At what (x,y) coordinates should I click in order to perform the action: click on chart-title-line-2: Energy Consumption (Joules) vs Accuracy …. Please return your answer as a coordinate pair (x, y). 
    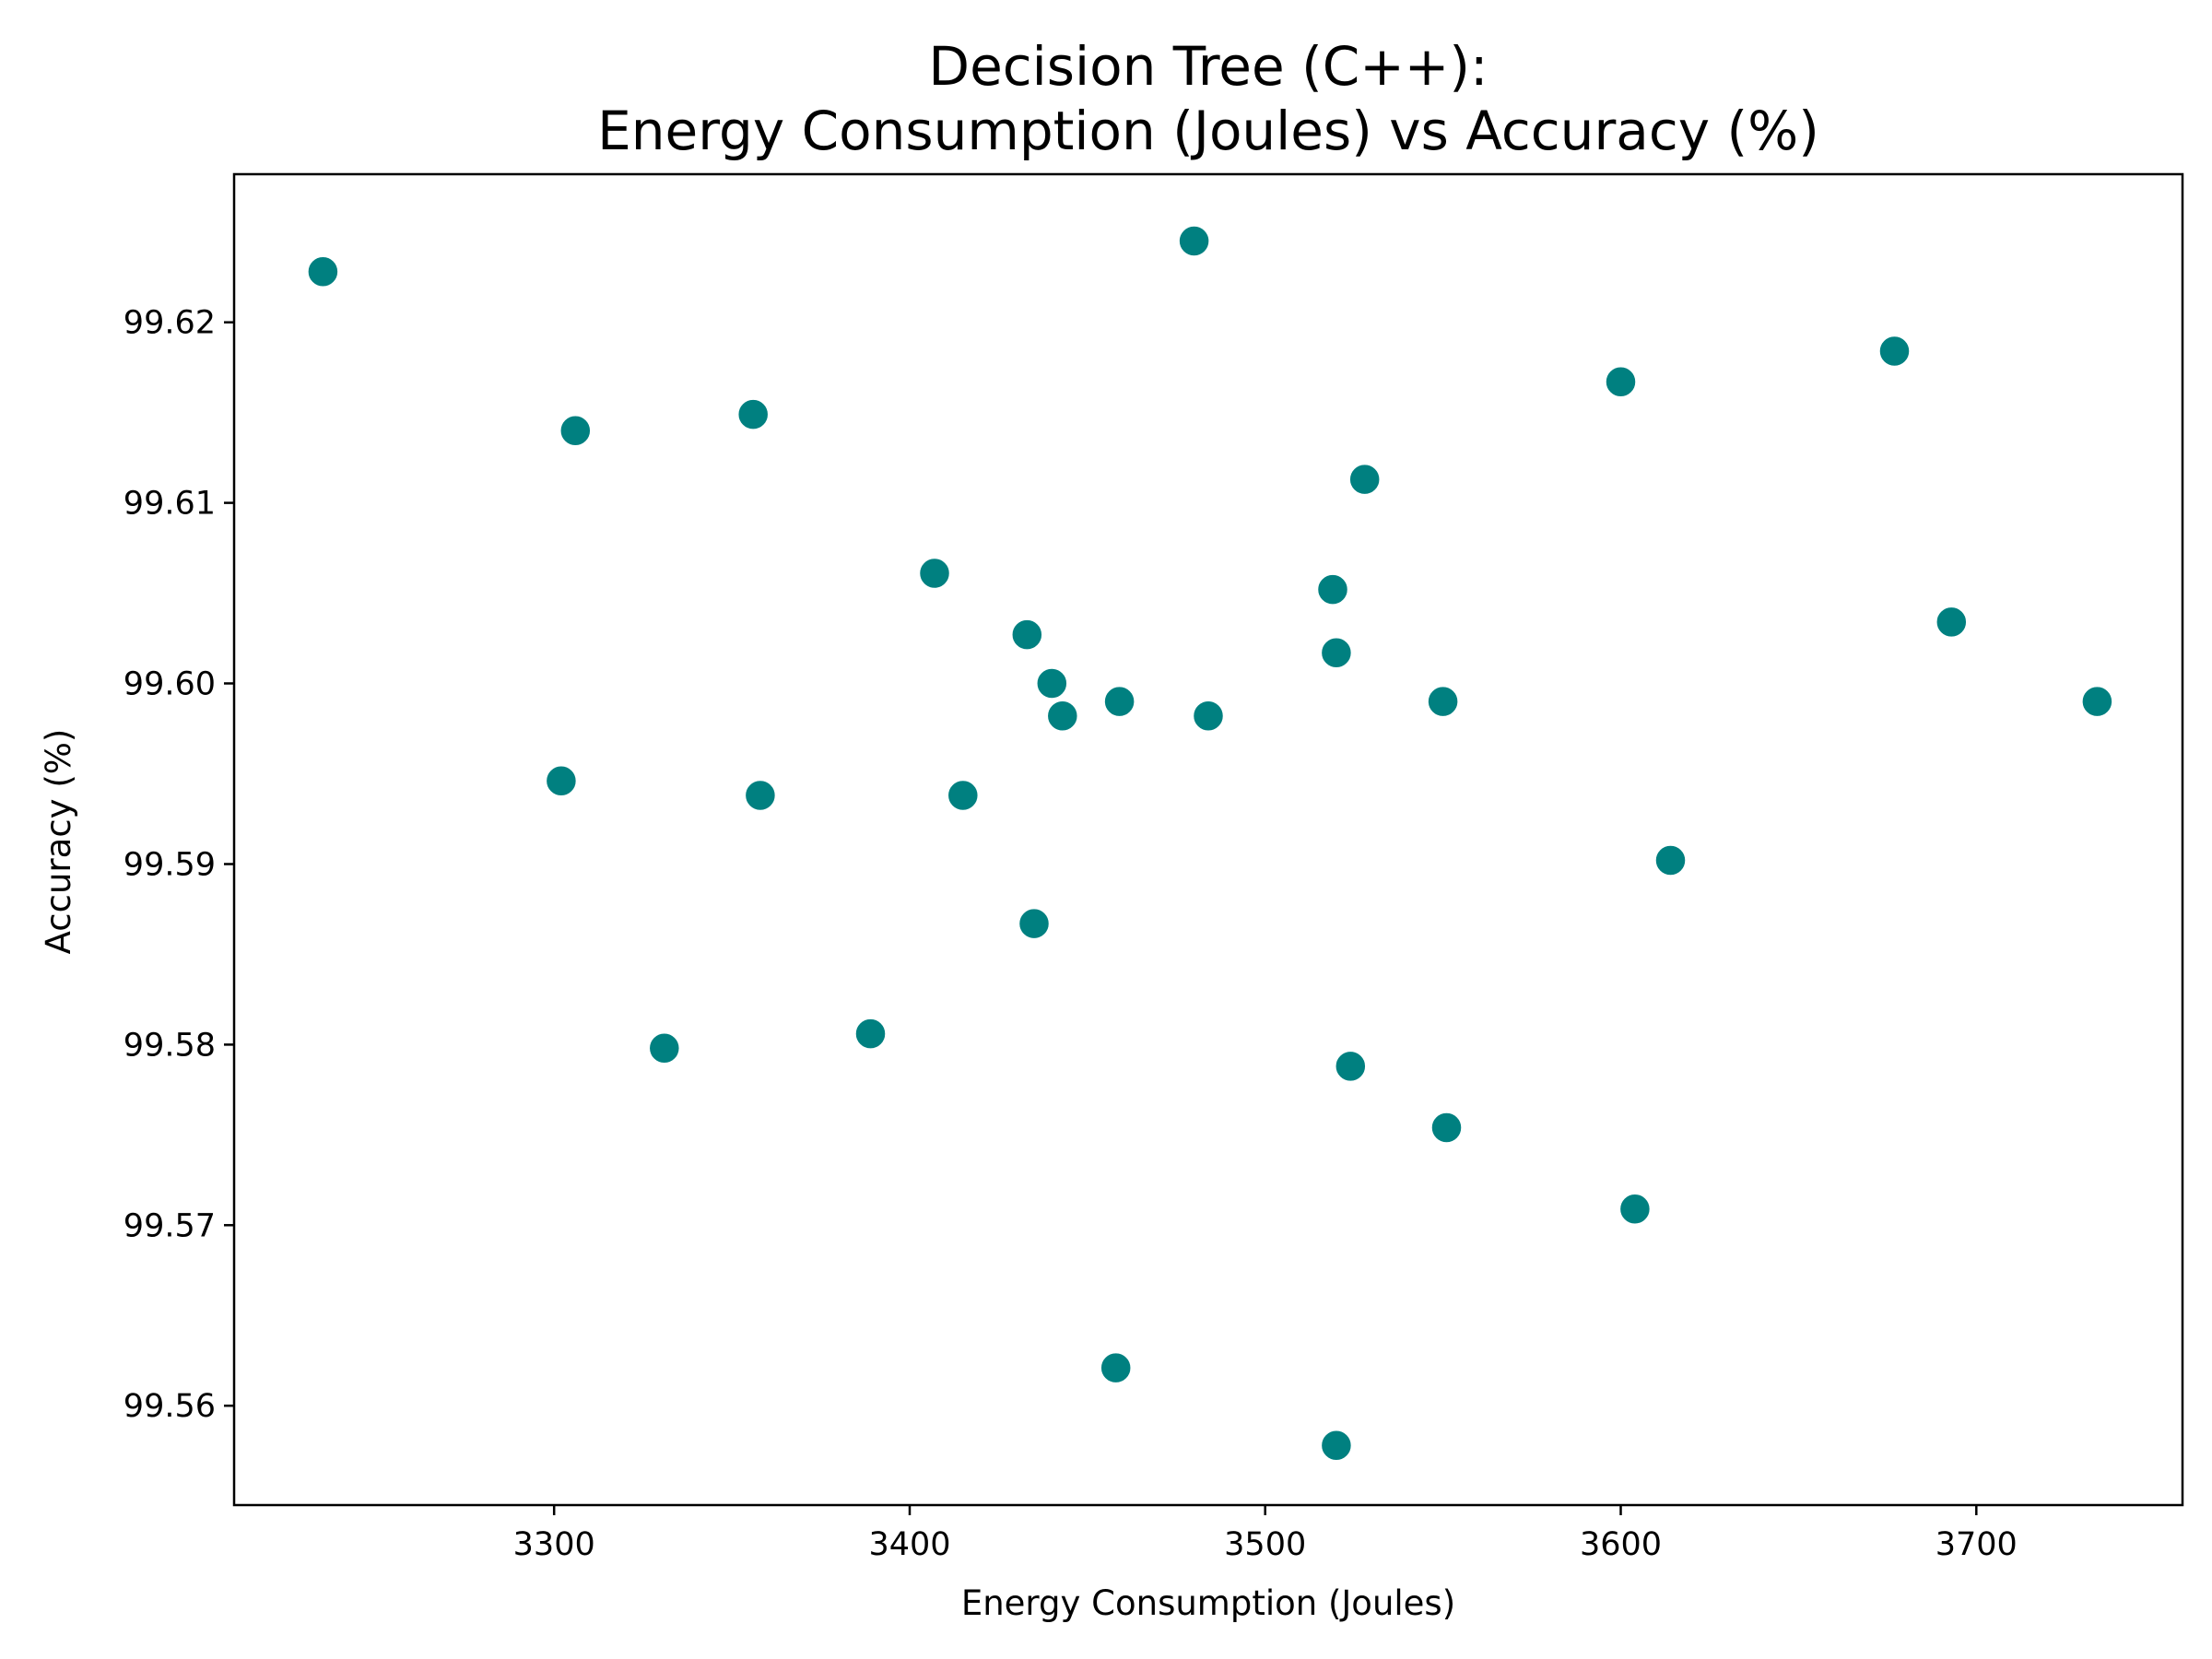
    Looking at the image, I should click on (1208, 131).